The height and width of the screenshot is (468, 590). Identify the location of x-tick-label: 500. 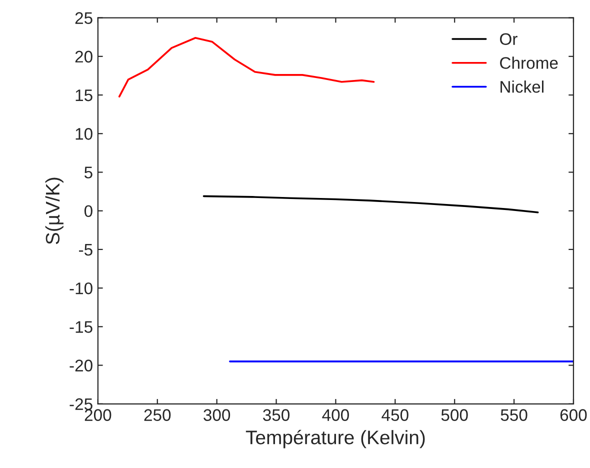
(454, 415).